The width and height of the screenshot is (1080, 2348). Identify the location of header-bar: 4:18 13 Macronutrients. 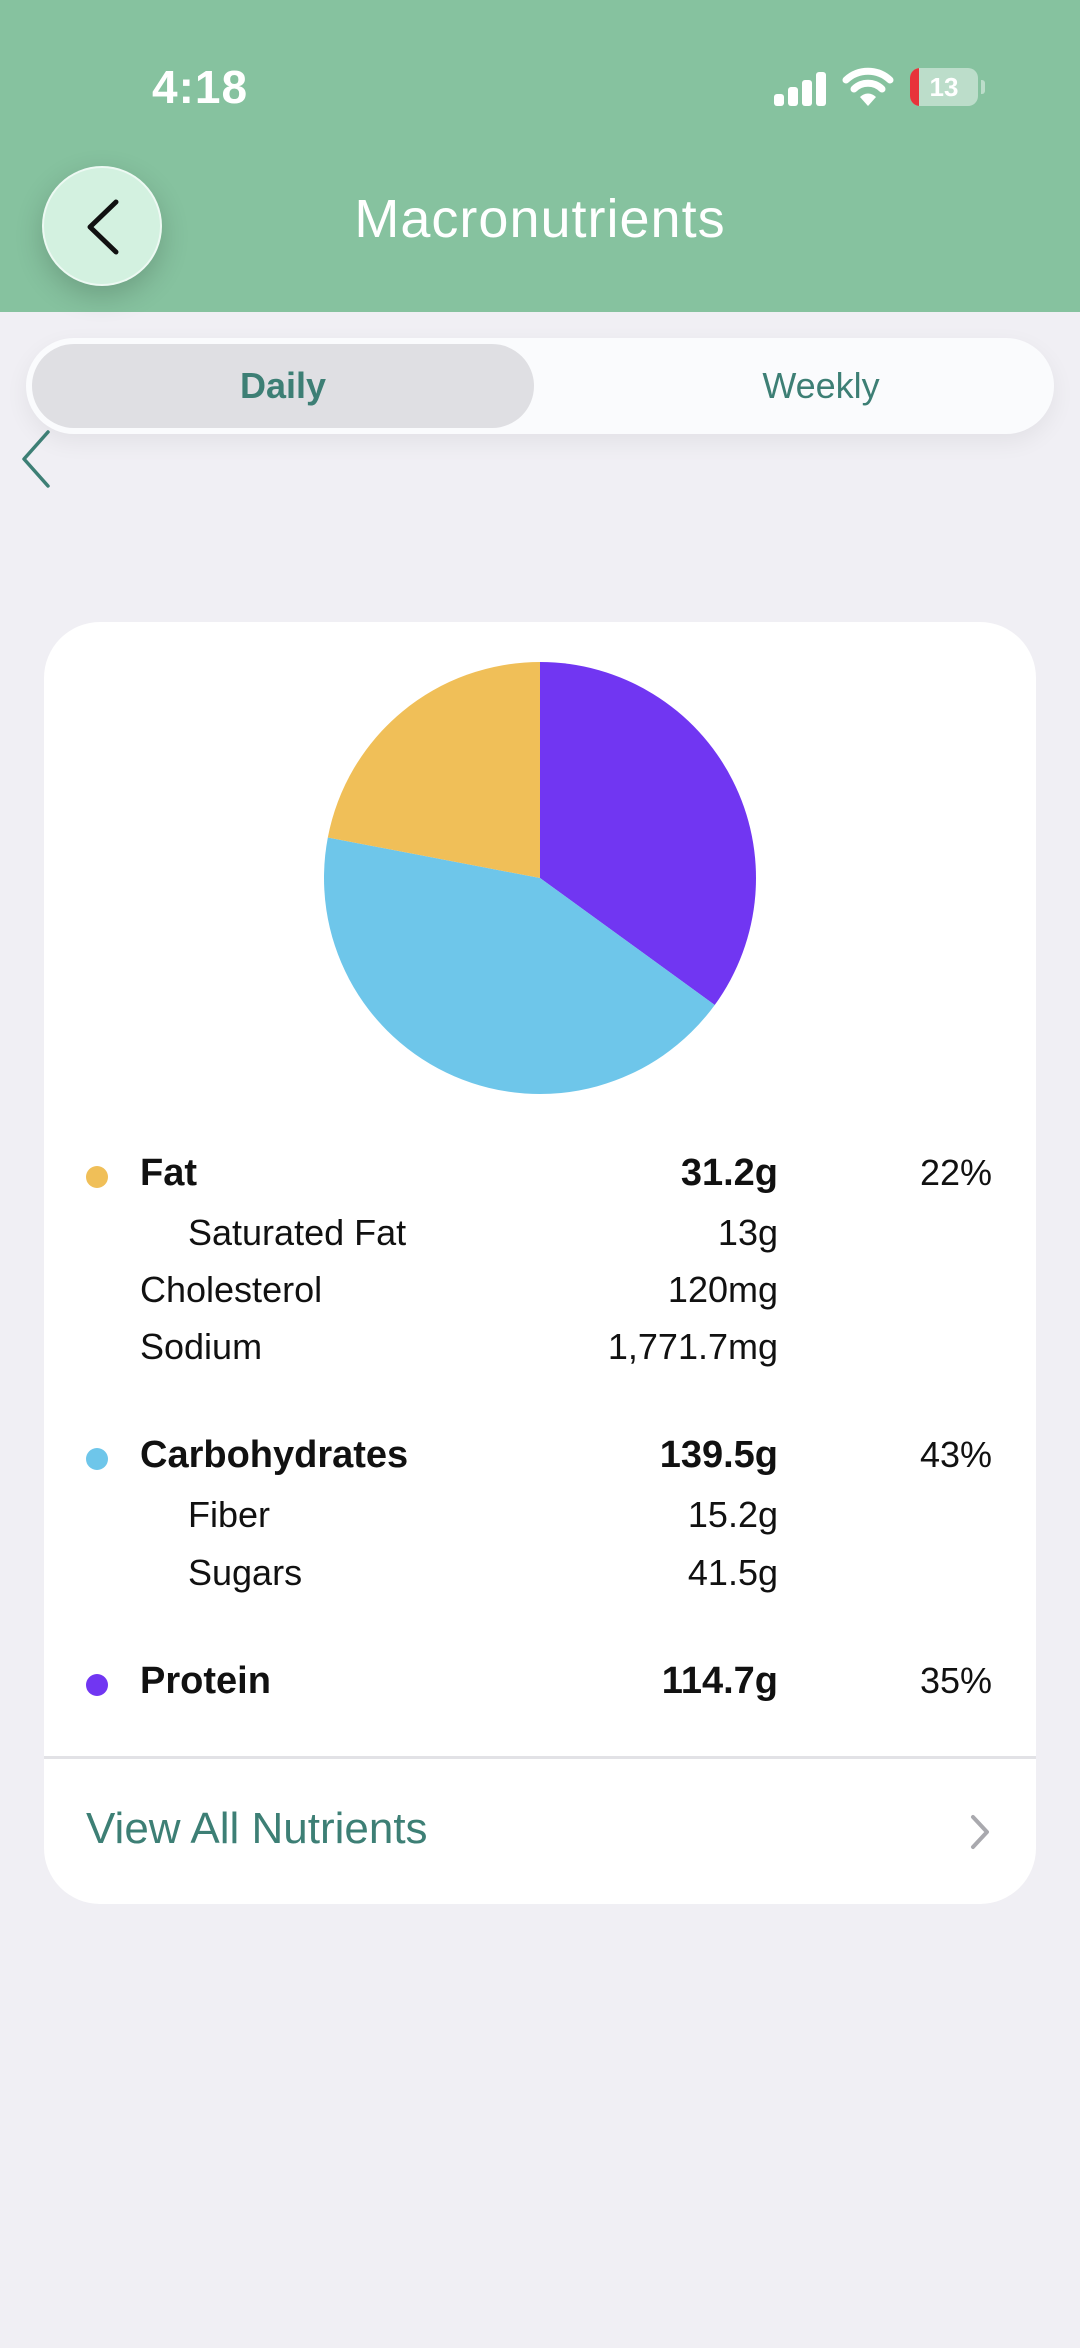
(540, 156).